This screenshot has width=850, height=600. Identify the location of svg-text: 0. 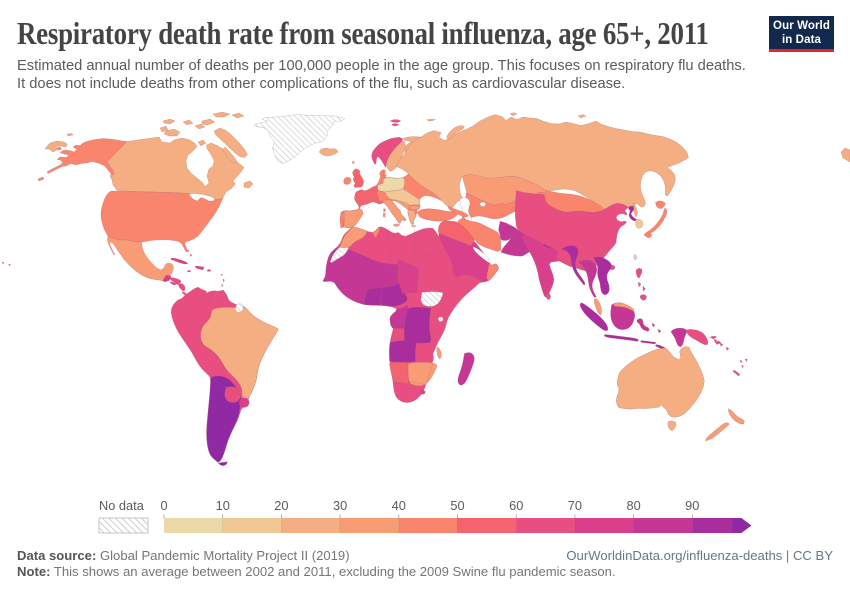
(163, 505).